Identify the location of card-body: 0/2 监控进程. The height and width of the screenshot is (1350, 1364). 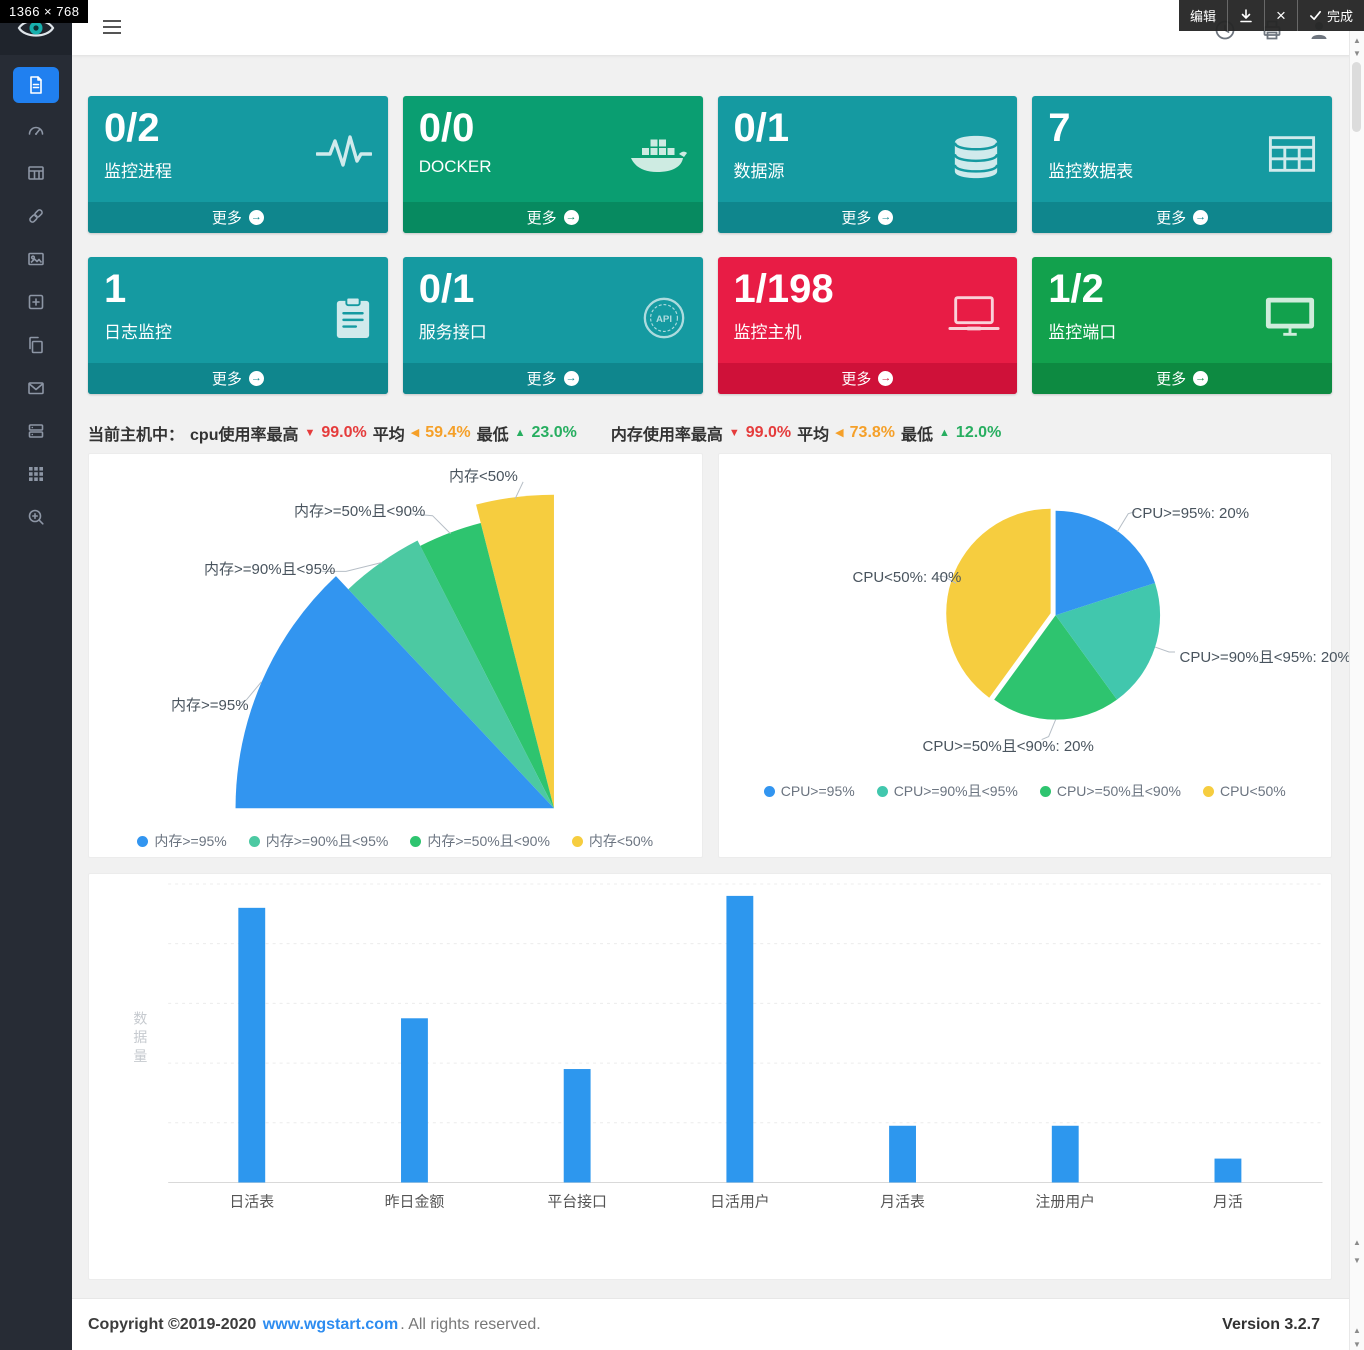
(238, 149).